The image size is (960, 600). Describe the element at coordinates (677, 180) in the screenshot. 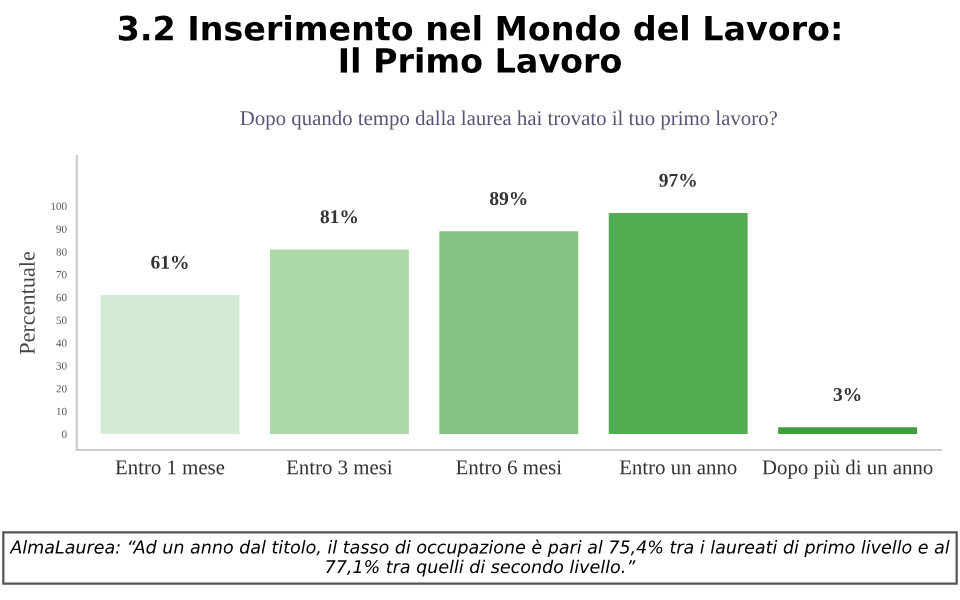

I see `data-label: 97%` at that location.